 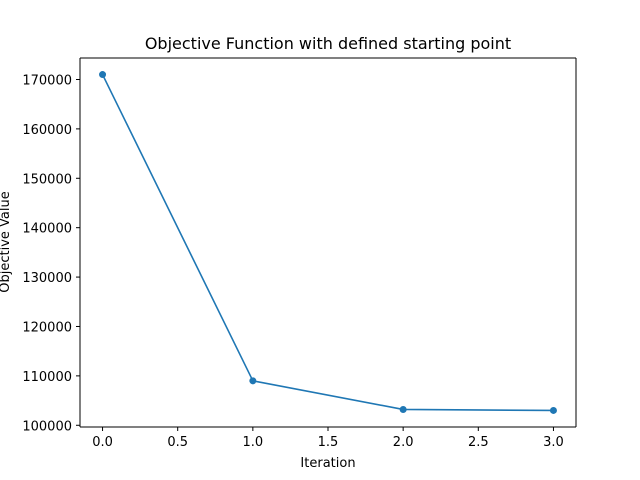 What do you see at coordinates (553, 442) in the screenshot?
I see `x-tick-label: 3.0` at bounding box center [553, 442].